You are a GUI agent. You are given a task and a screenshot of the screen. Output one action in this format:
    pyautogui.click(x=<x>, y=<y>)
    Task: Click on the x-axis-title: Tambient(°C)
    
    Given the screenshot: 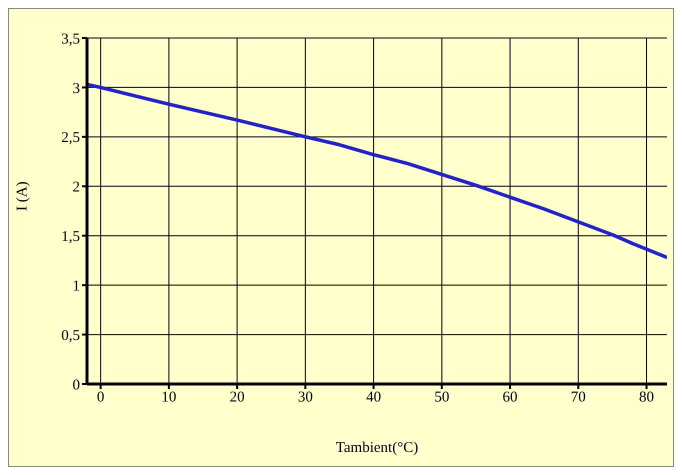 What is the action you would take?
    pyautogui.click(x=377, y=448)
    